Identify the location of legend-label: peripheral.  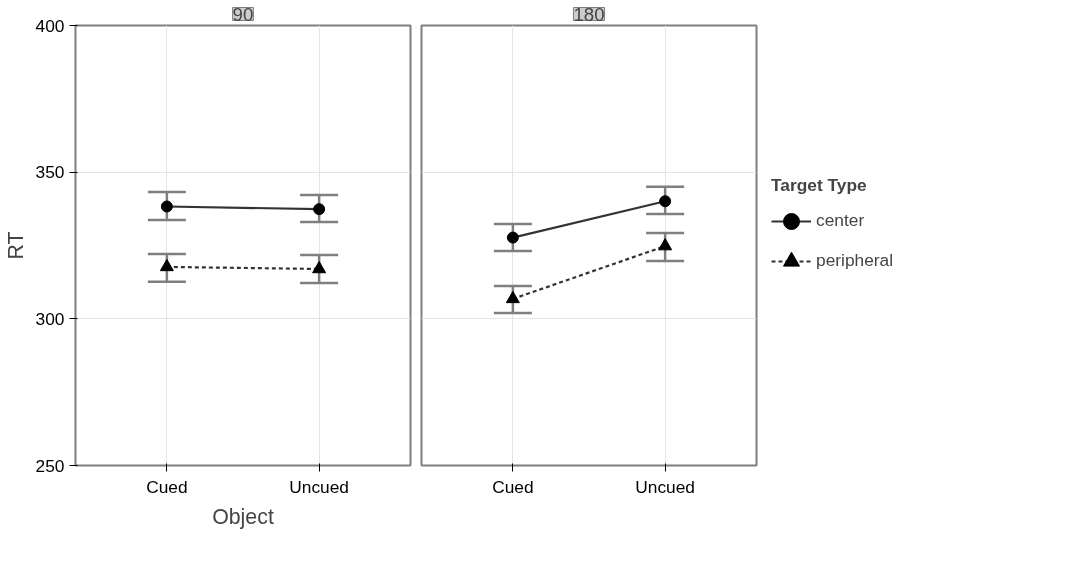
(855, 260).